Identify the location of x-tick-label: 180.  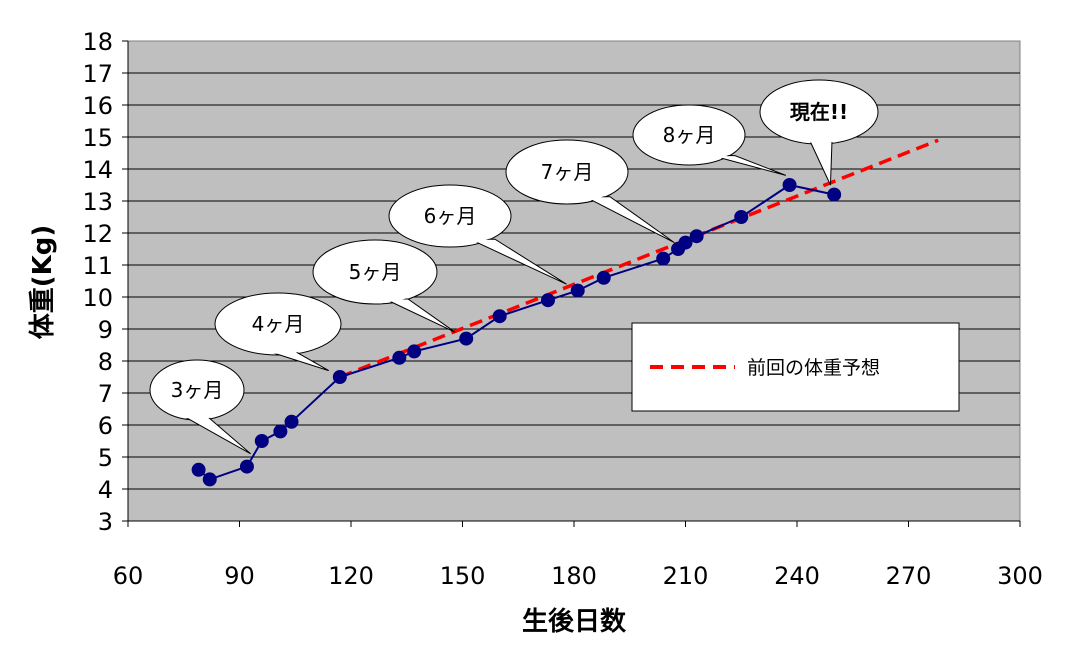
(574, 576).